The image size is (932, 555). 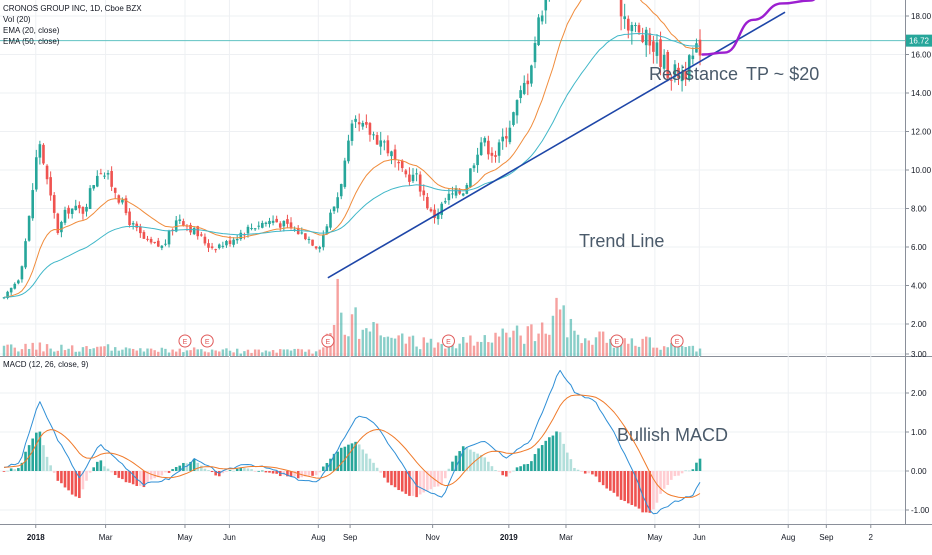 I want to click on target-annotation: TP ~ $20, so click(x=782, y=74).